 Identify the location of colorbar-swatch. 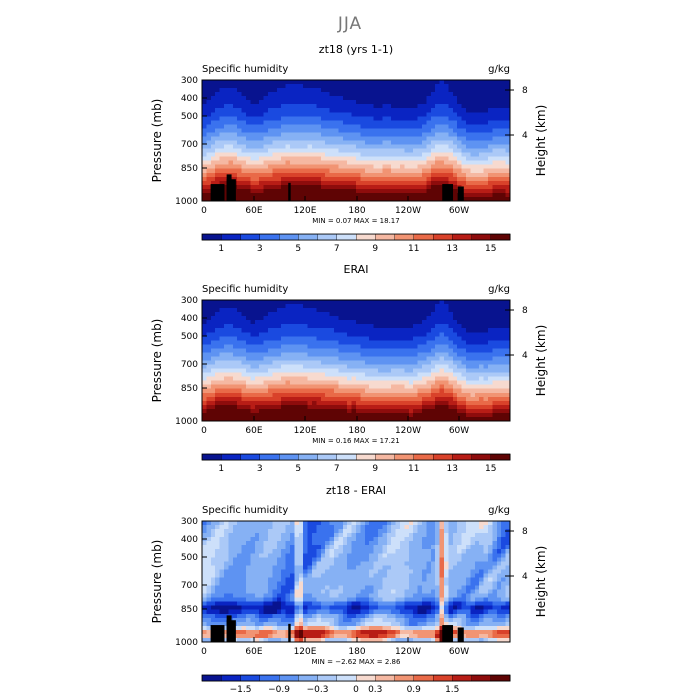
(423, 237).